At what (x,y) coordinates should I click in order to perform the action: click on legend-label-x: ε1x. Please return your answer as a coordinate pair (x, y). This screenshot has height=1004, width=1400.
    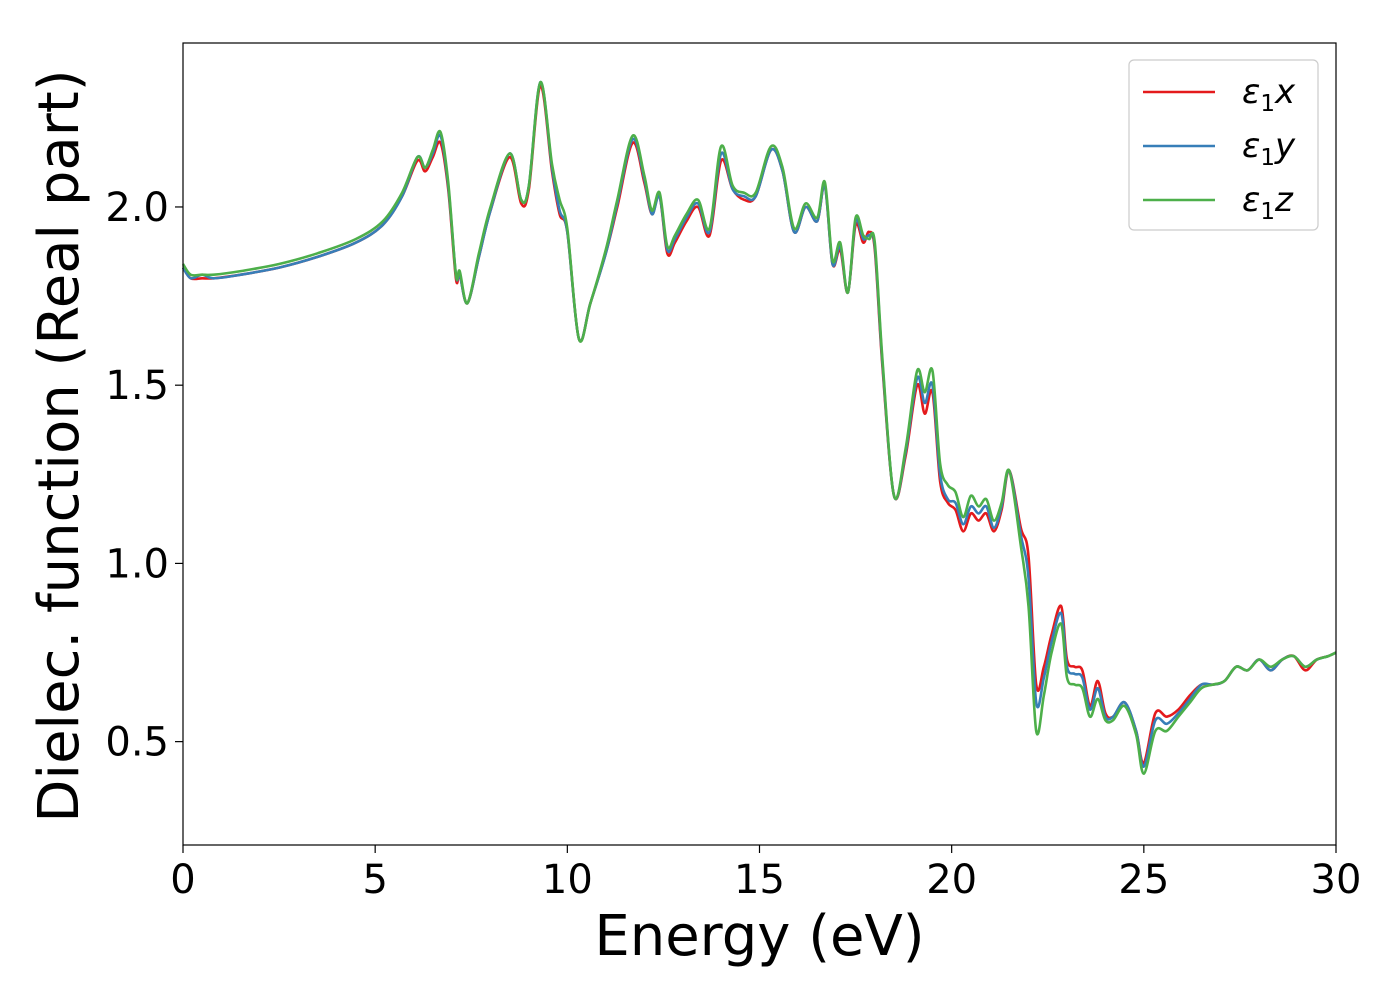
    Looking at the image, I should click on (1269, 94).